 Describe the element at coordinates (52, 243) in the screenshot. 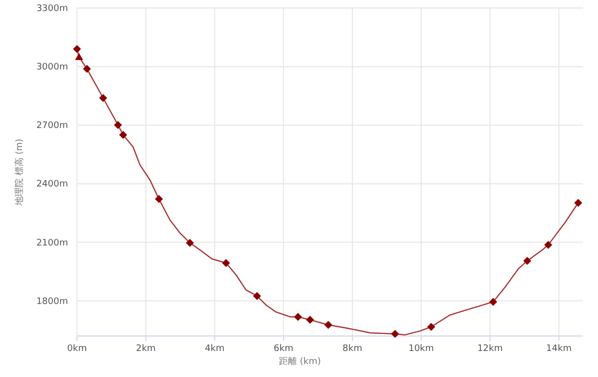

I see `y-tick-label: 2100m` at that location.